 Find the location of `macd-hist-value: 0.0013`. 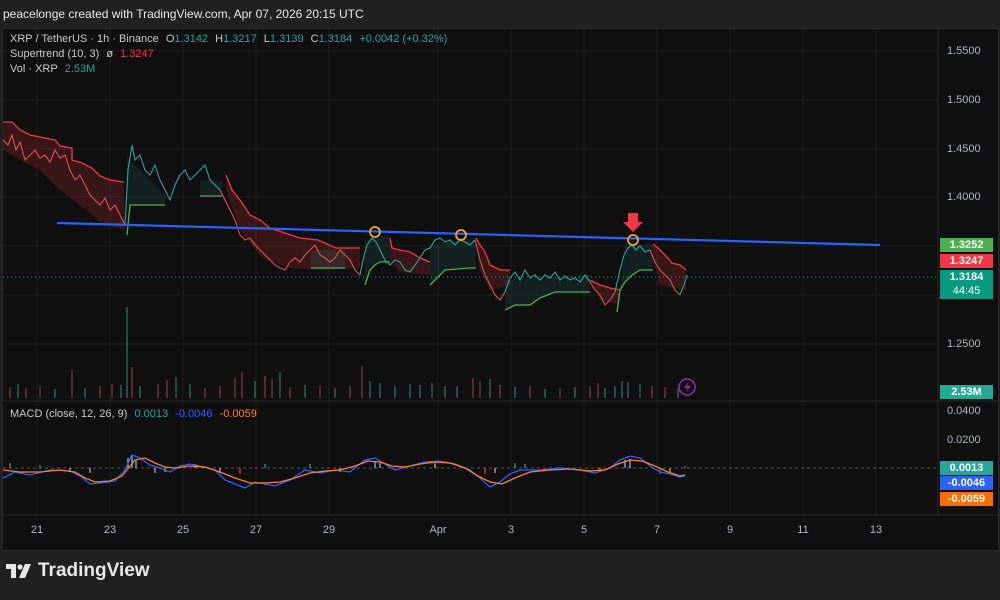

macd-hist-value: 0.0013 is located at coordinates (151, 414).